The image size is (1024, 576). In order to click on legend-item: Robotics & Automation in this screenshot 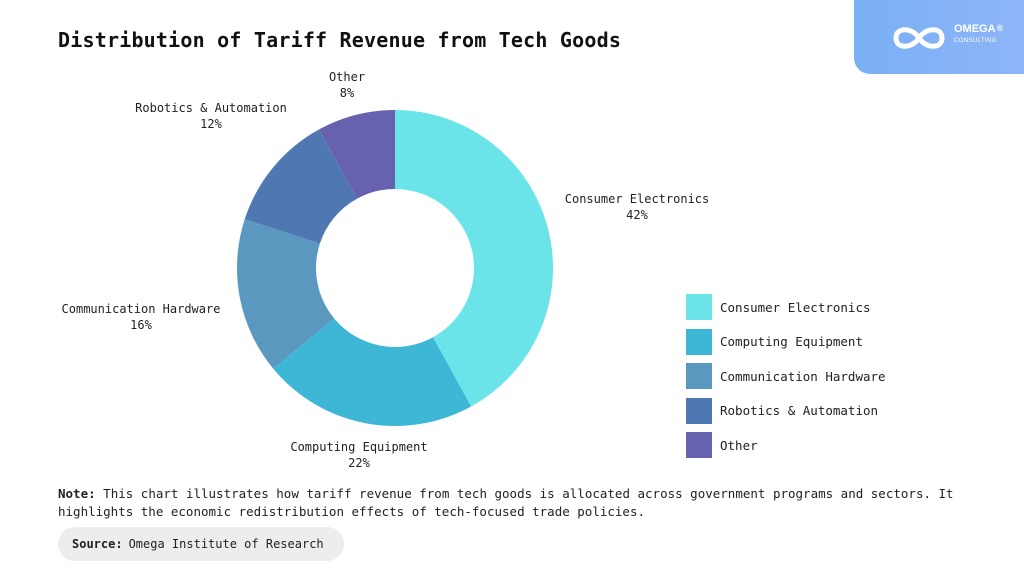, I will do `click(786, 410)`.